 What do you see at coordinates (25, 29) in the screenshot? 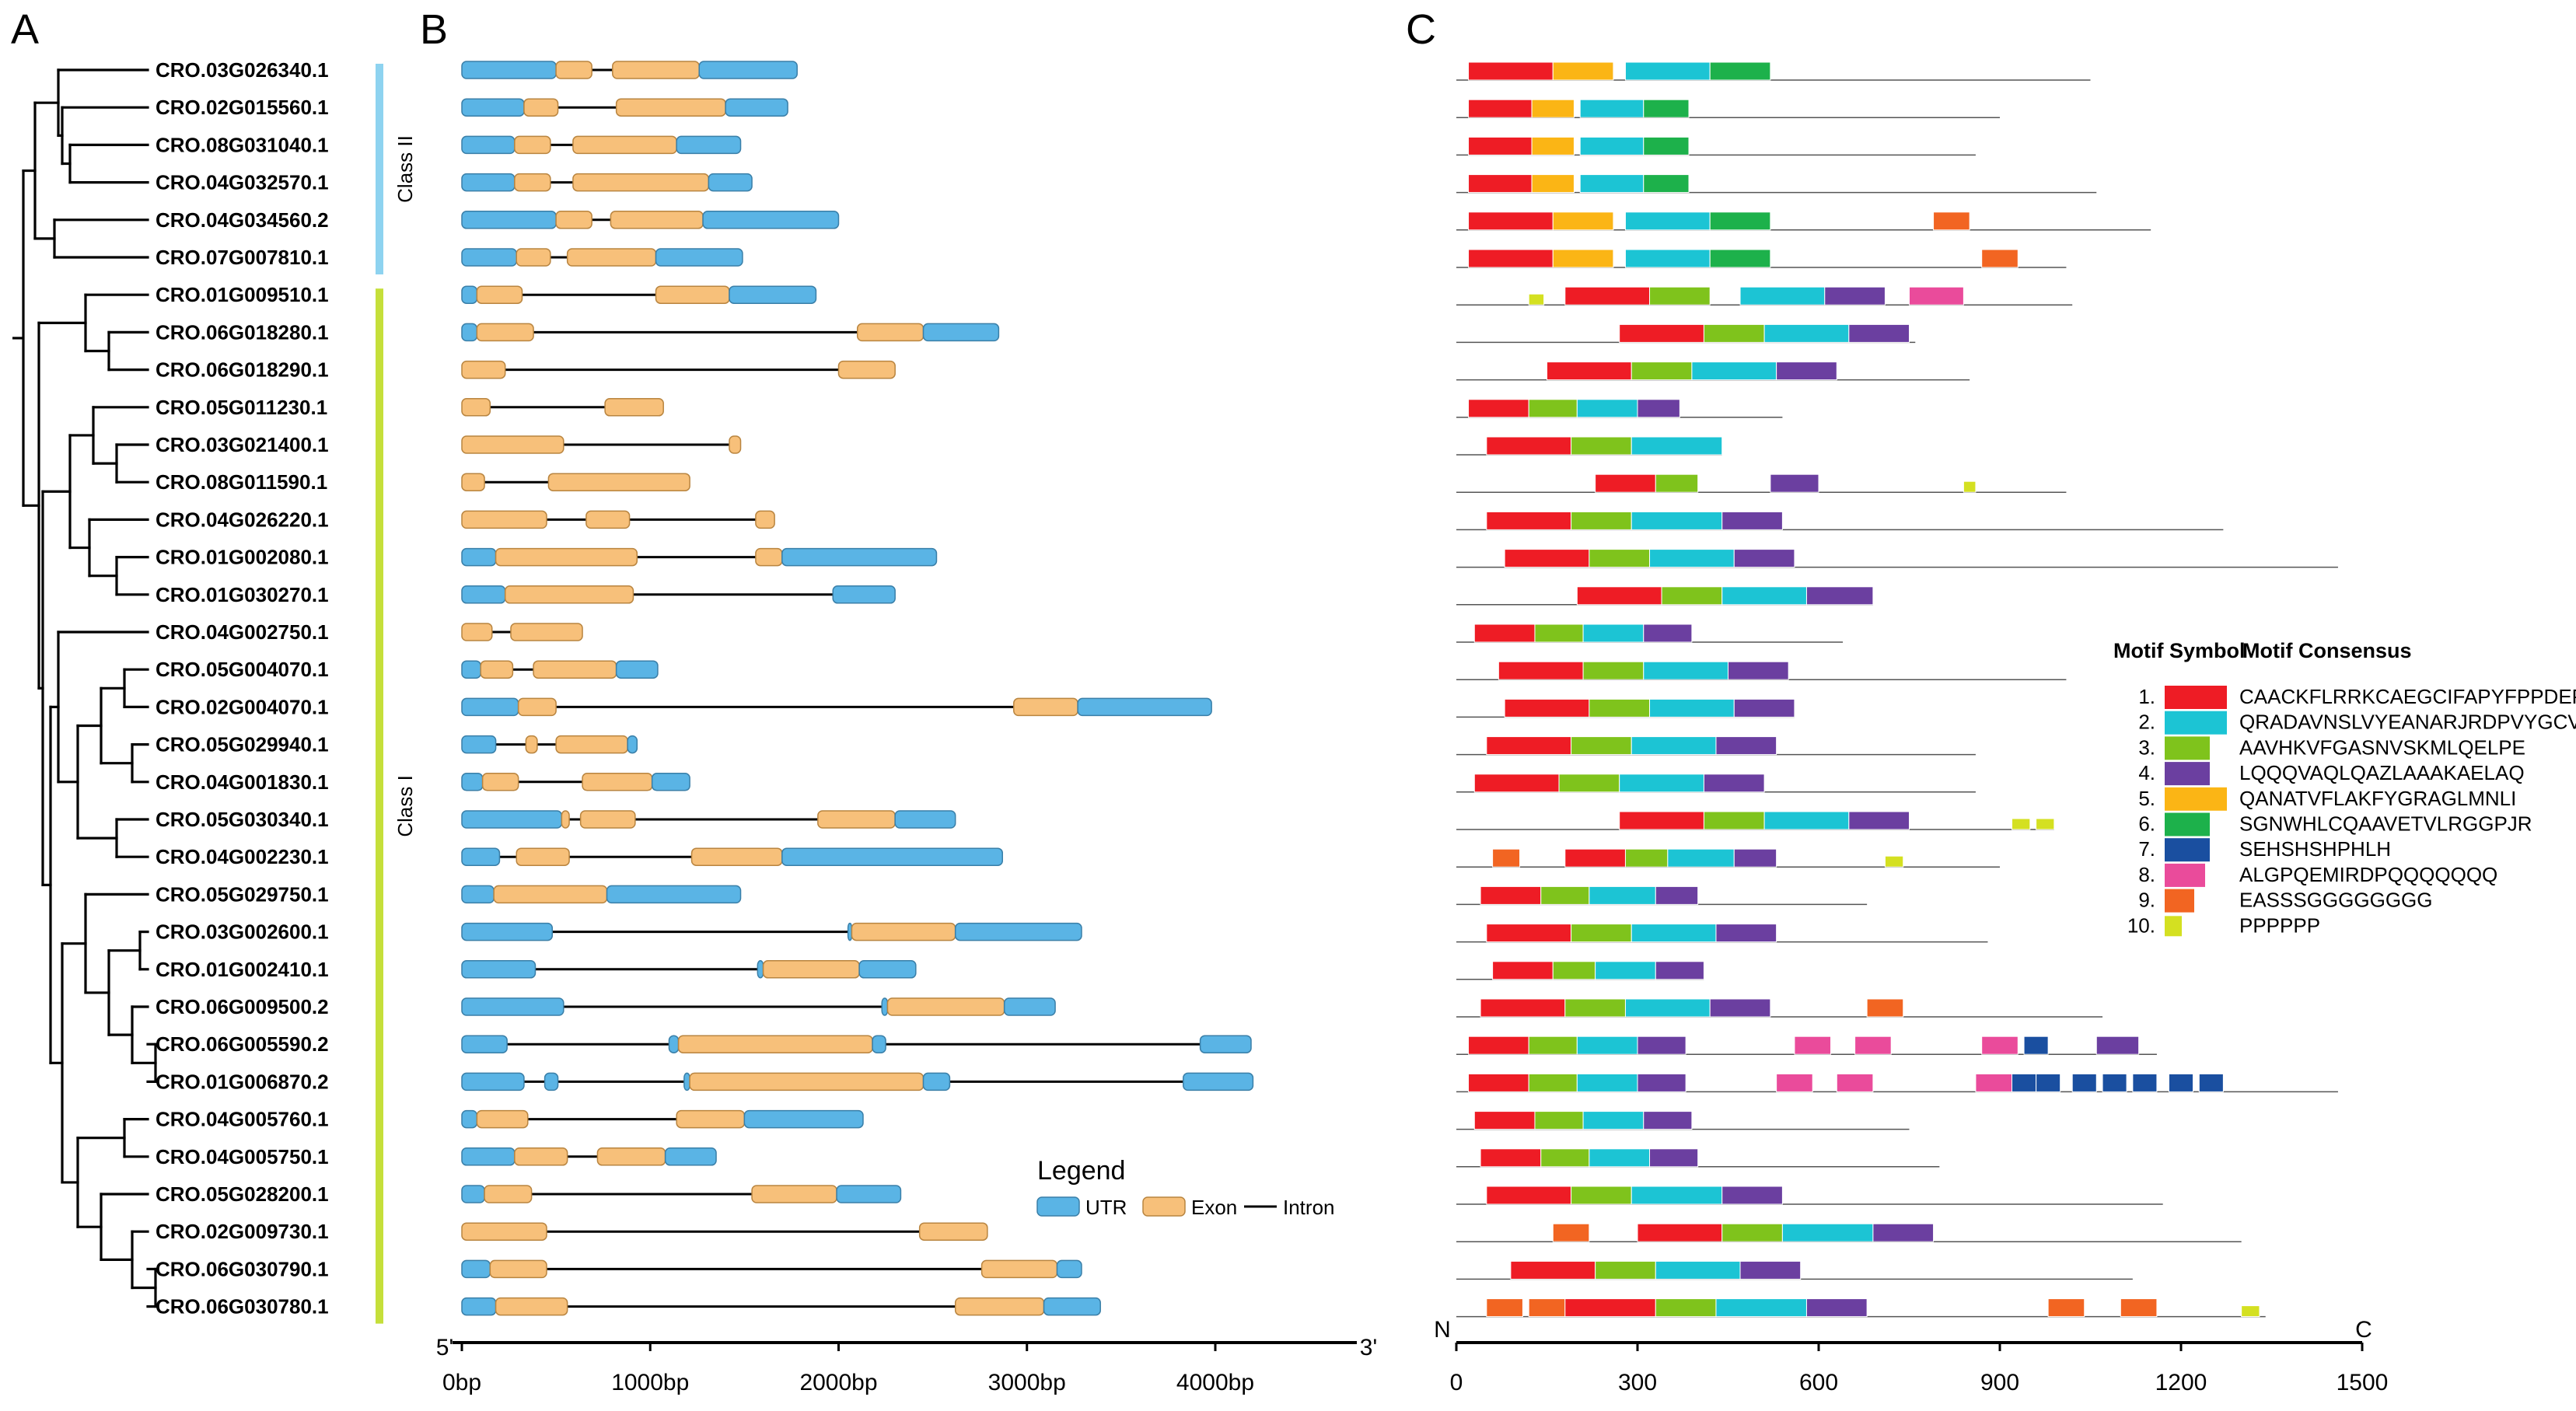
I see `panel-a-letter: A` at bounding box center [25, 29].